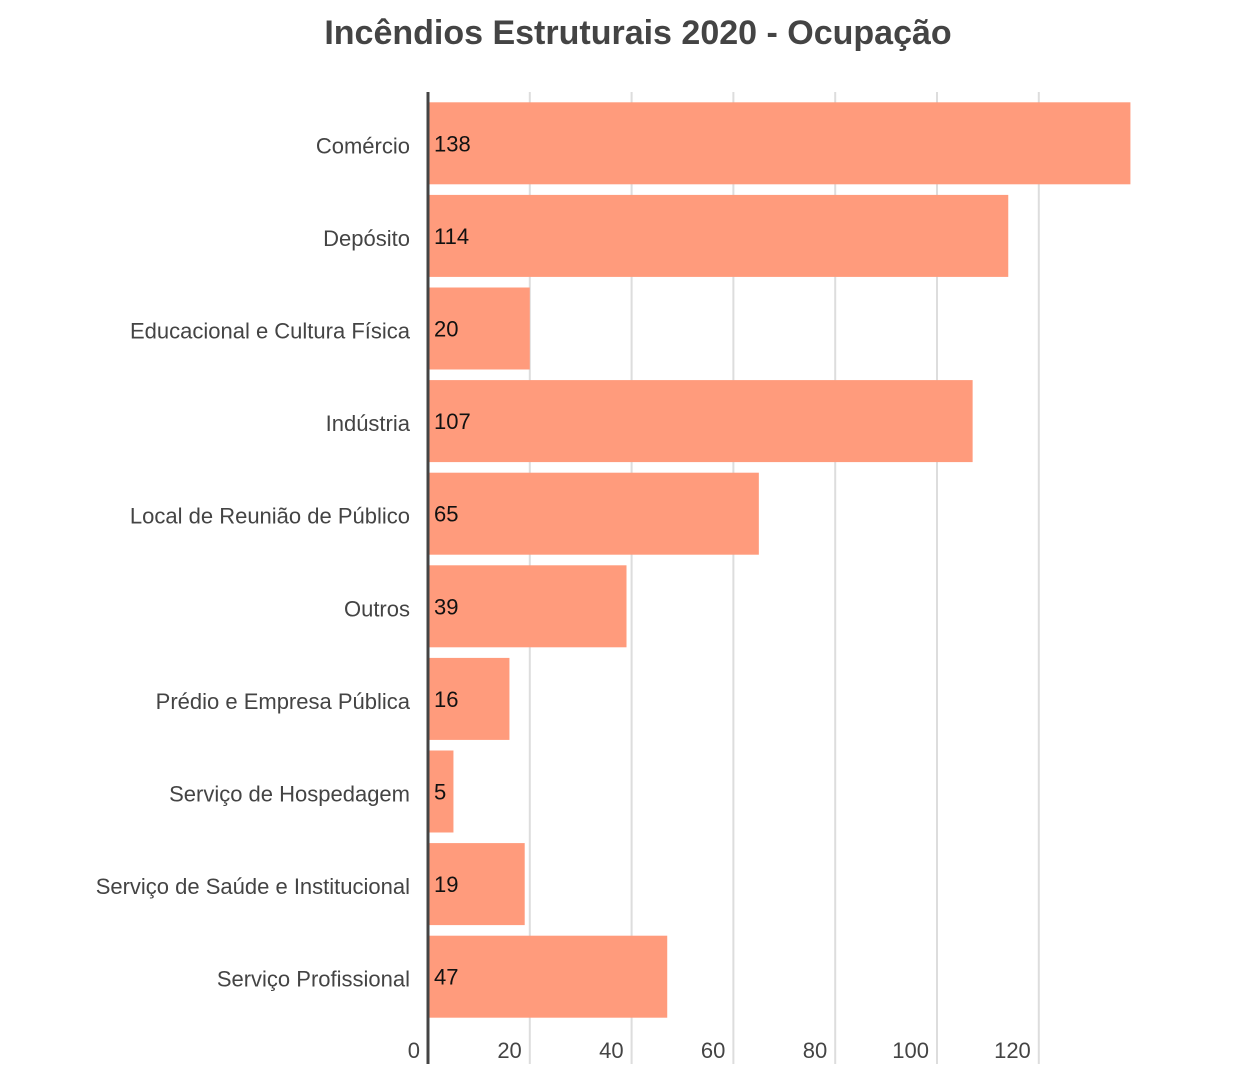 Image resolution: width=1244 pixels, height=1088 pixels. I want to click on bar-servico-profissional, so click(548, 976).